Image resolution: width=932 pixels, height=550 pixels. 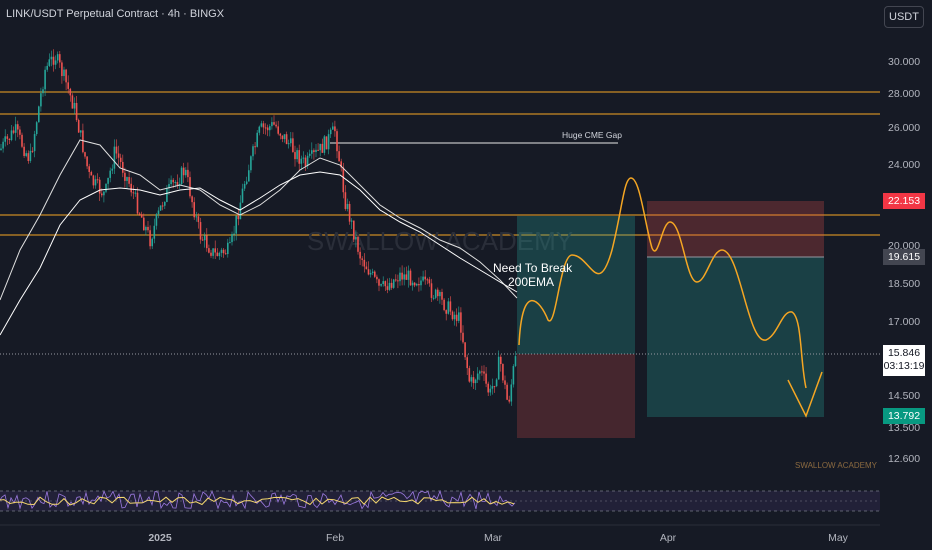 What do you see at coordinates (533, 268) in the screenshot?
I see `need-break-text-1: Need To Break` at bounding box center [533, 268].